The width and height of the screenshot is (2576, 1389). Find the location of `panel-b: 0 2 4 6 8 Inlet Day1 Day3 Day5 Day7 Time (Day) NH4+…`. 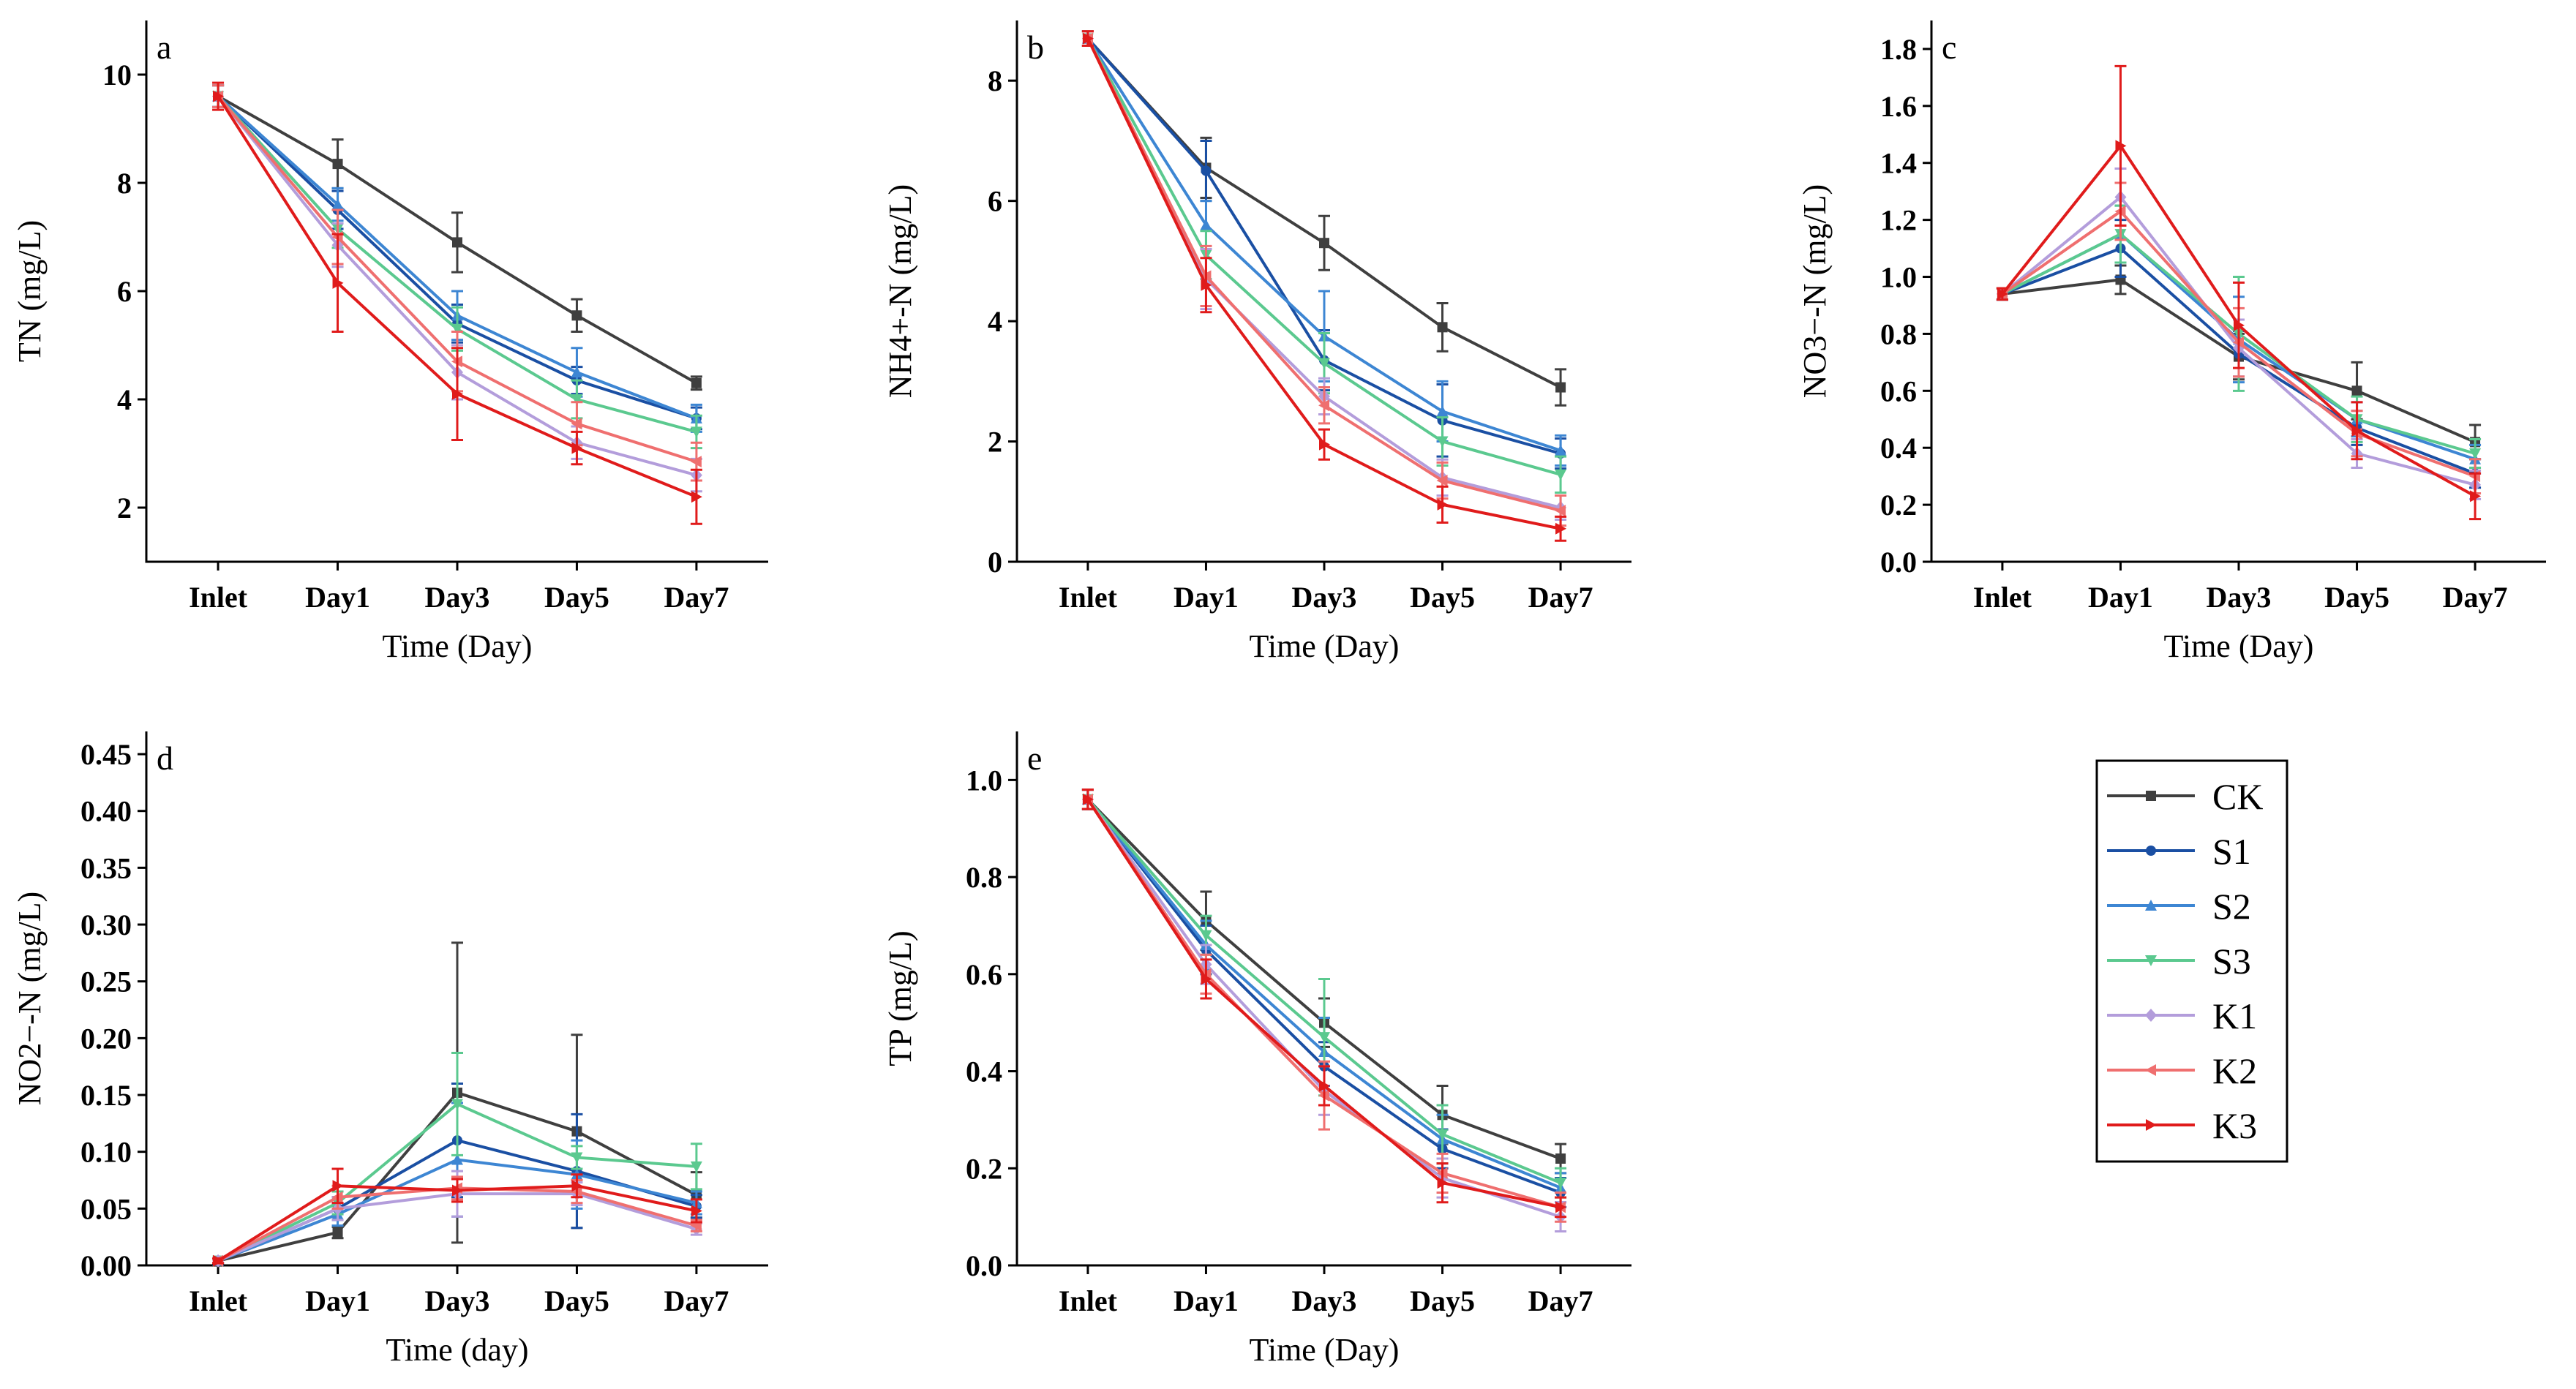

panel-b: 0 2 4 6 8 Inlet Day1 Day3 Day5 Day7 Time (Day) NH4+… is located at coordinates (1256, 342).